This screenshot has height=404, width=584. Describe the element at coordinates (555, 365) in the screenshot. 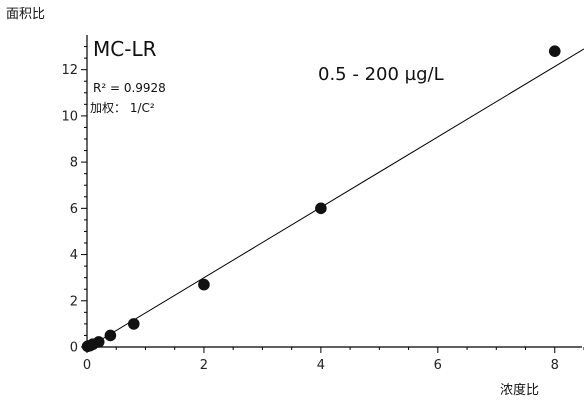

I see `x-tick-label: 8` at that location.